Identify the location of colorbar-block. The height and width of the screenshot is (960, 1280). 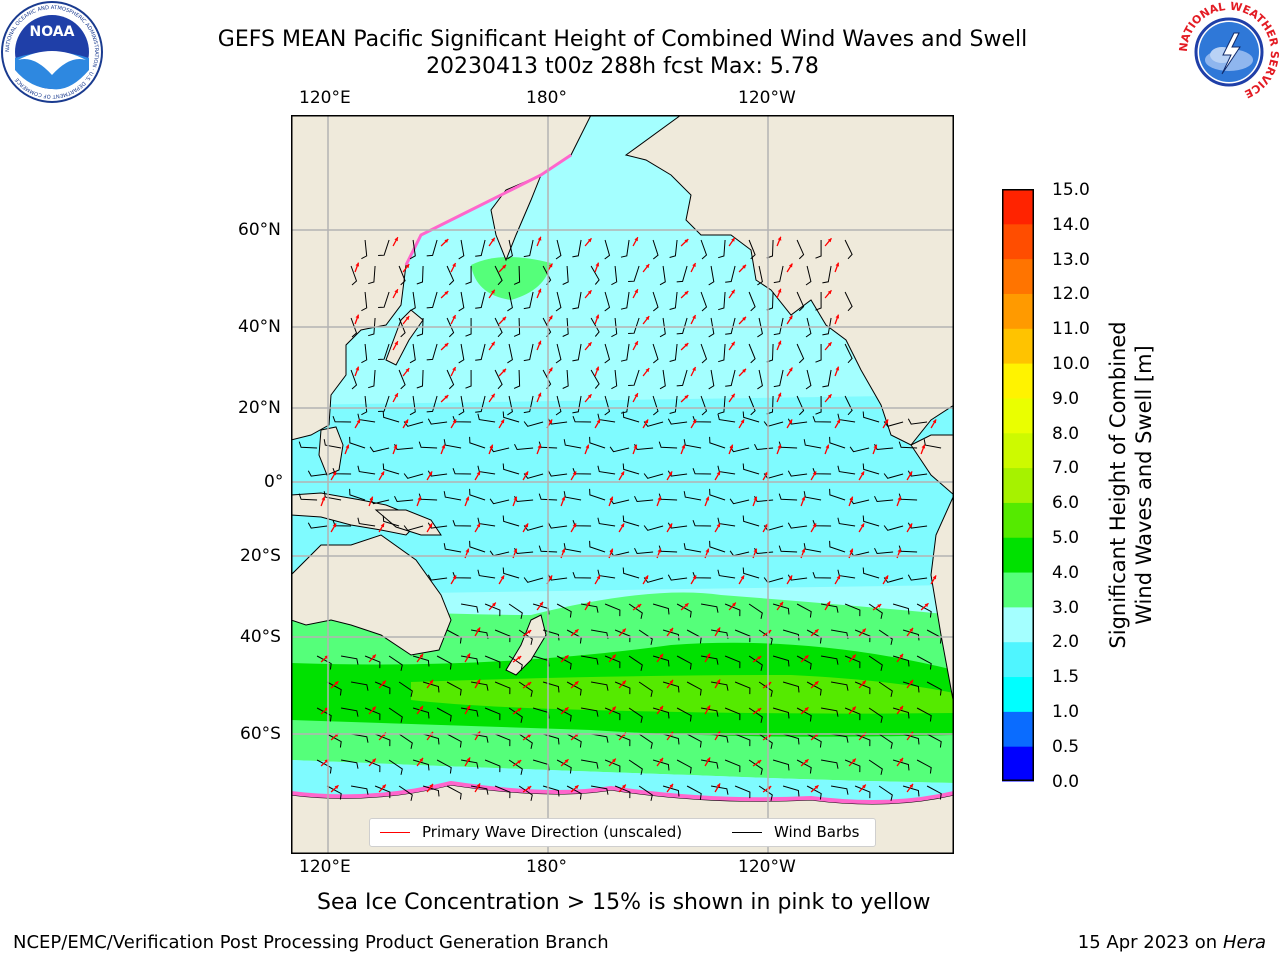
(1018, 276).